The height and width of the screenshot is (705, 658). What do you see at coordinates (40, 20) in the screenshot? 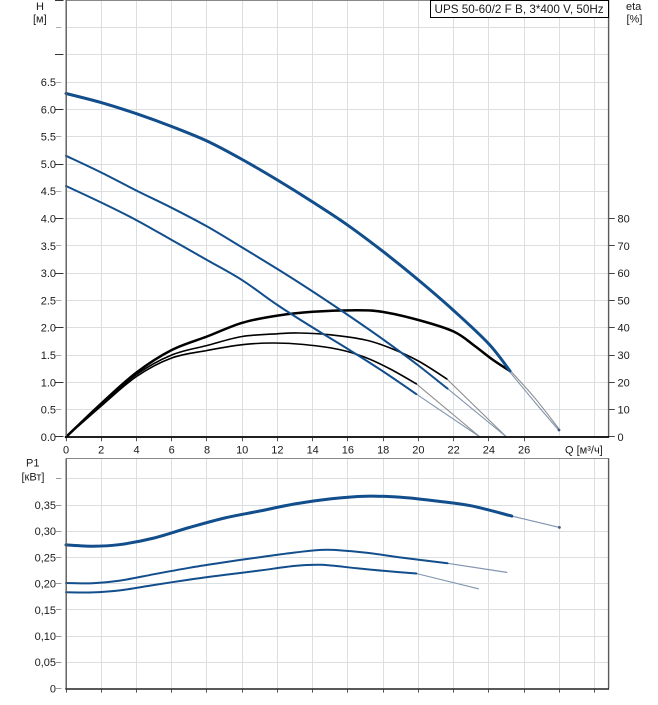
I see `svg-text: [м]` at bounding box center [40, 20].